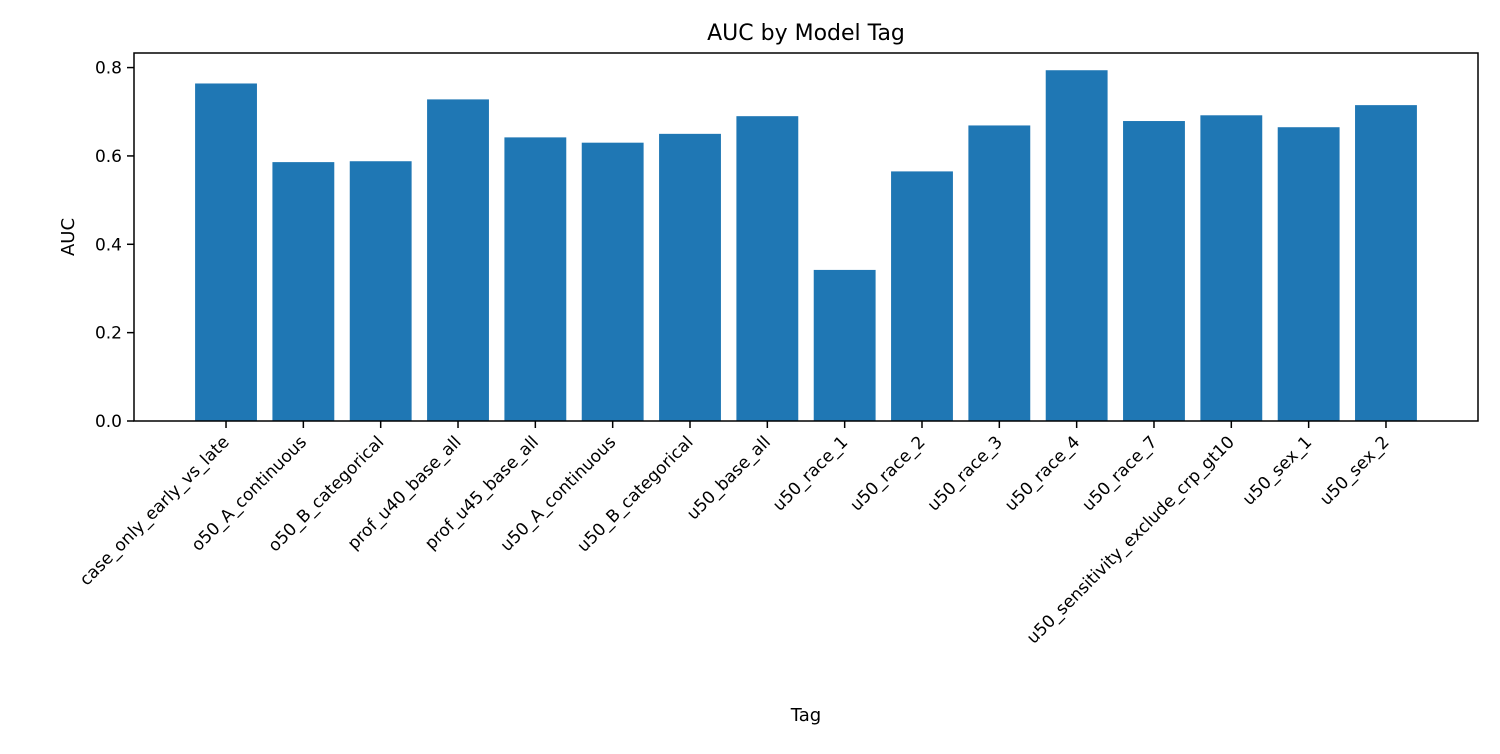 The image size is (1500, 754). What do you see at coordinates (155, 511) in the screenshot?
I see `x-tick-label: case_only_early_vs_late` at bounding box center [155, 511].